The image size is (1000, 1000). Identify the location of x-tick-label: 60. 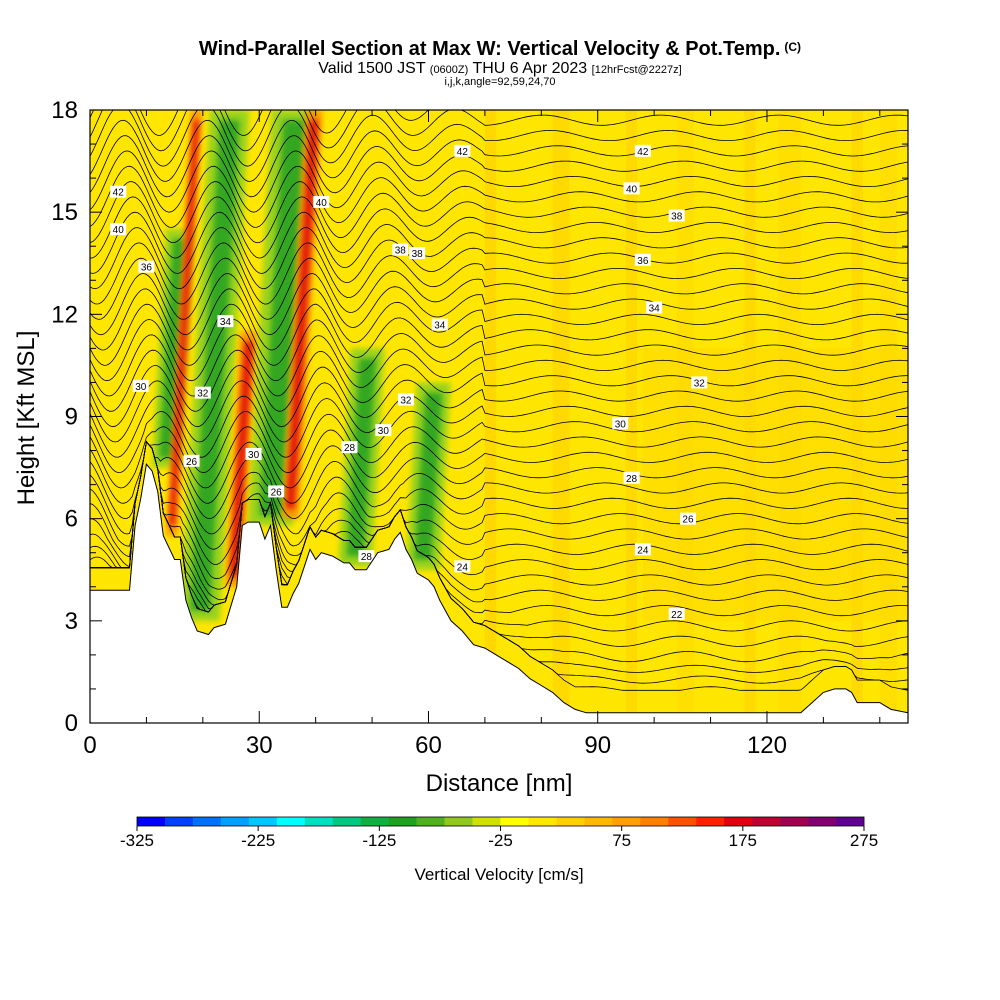
(428, 745).